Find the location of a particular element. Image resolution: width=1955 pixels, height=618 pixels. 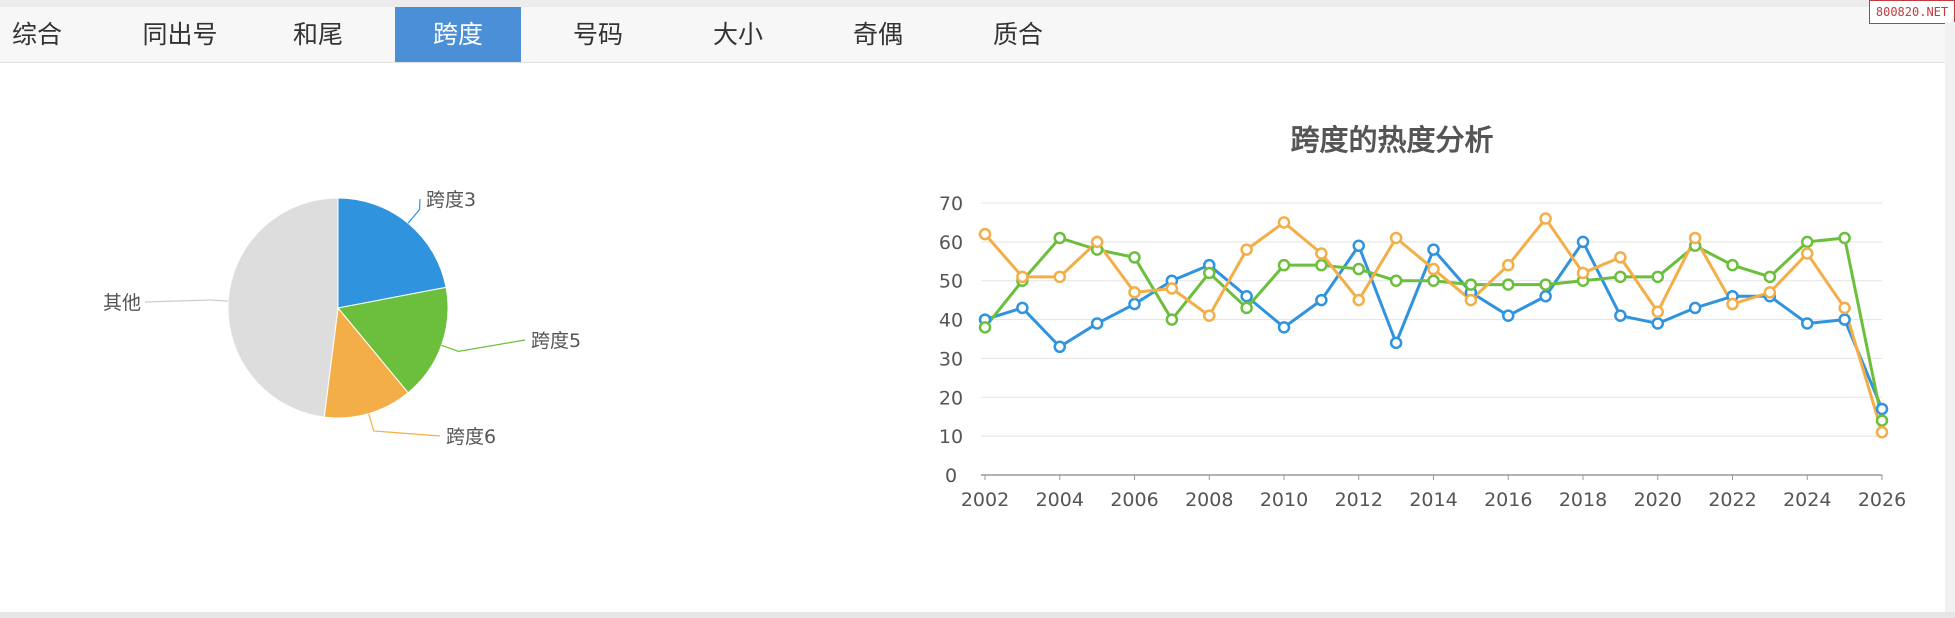

tab-span: 跨度 is located at coordinates (458, 34).